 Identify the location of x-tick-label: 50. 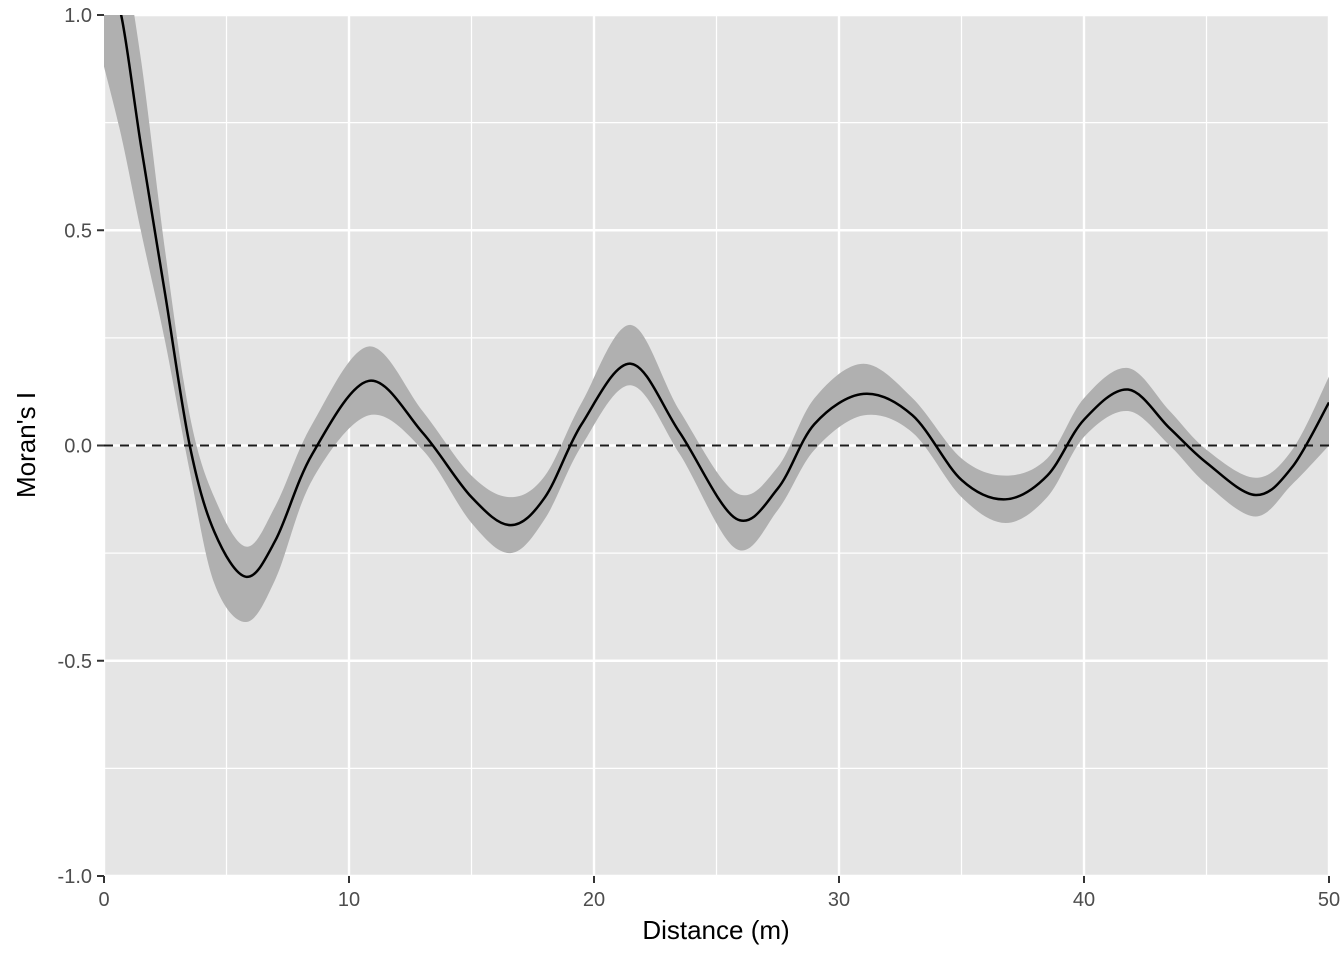
(1329, 900).